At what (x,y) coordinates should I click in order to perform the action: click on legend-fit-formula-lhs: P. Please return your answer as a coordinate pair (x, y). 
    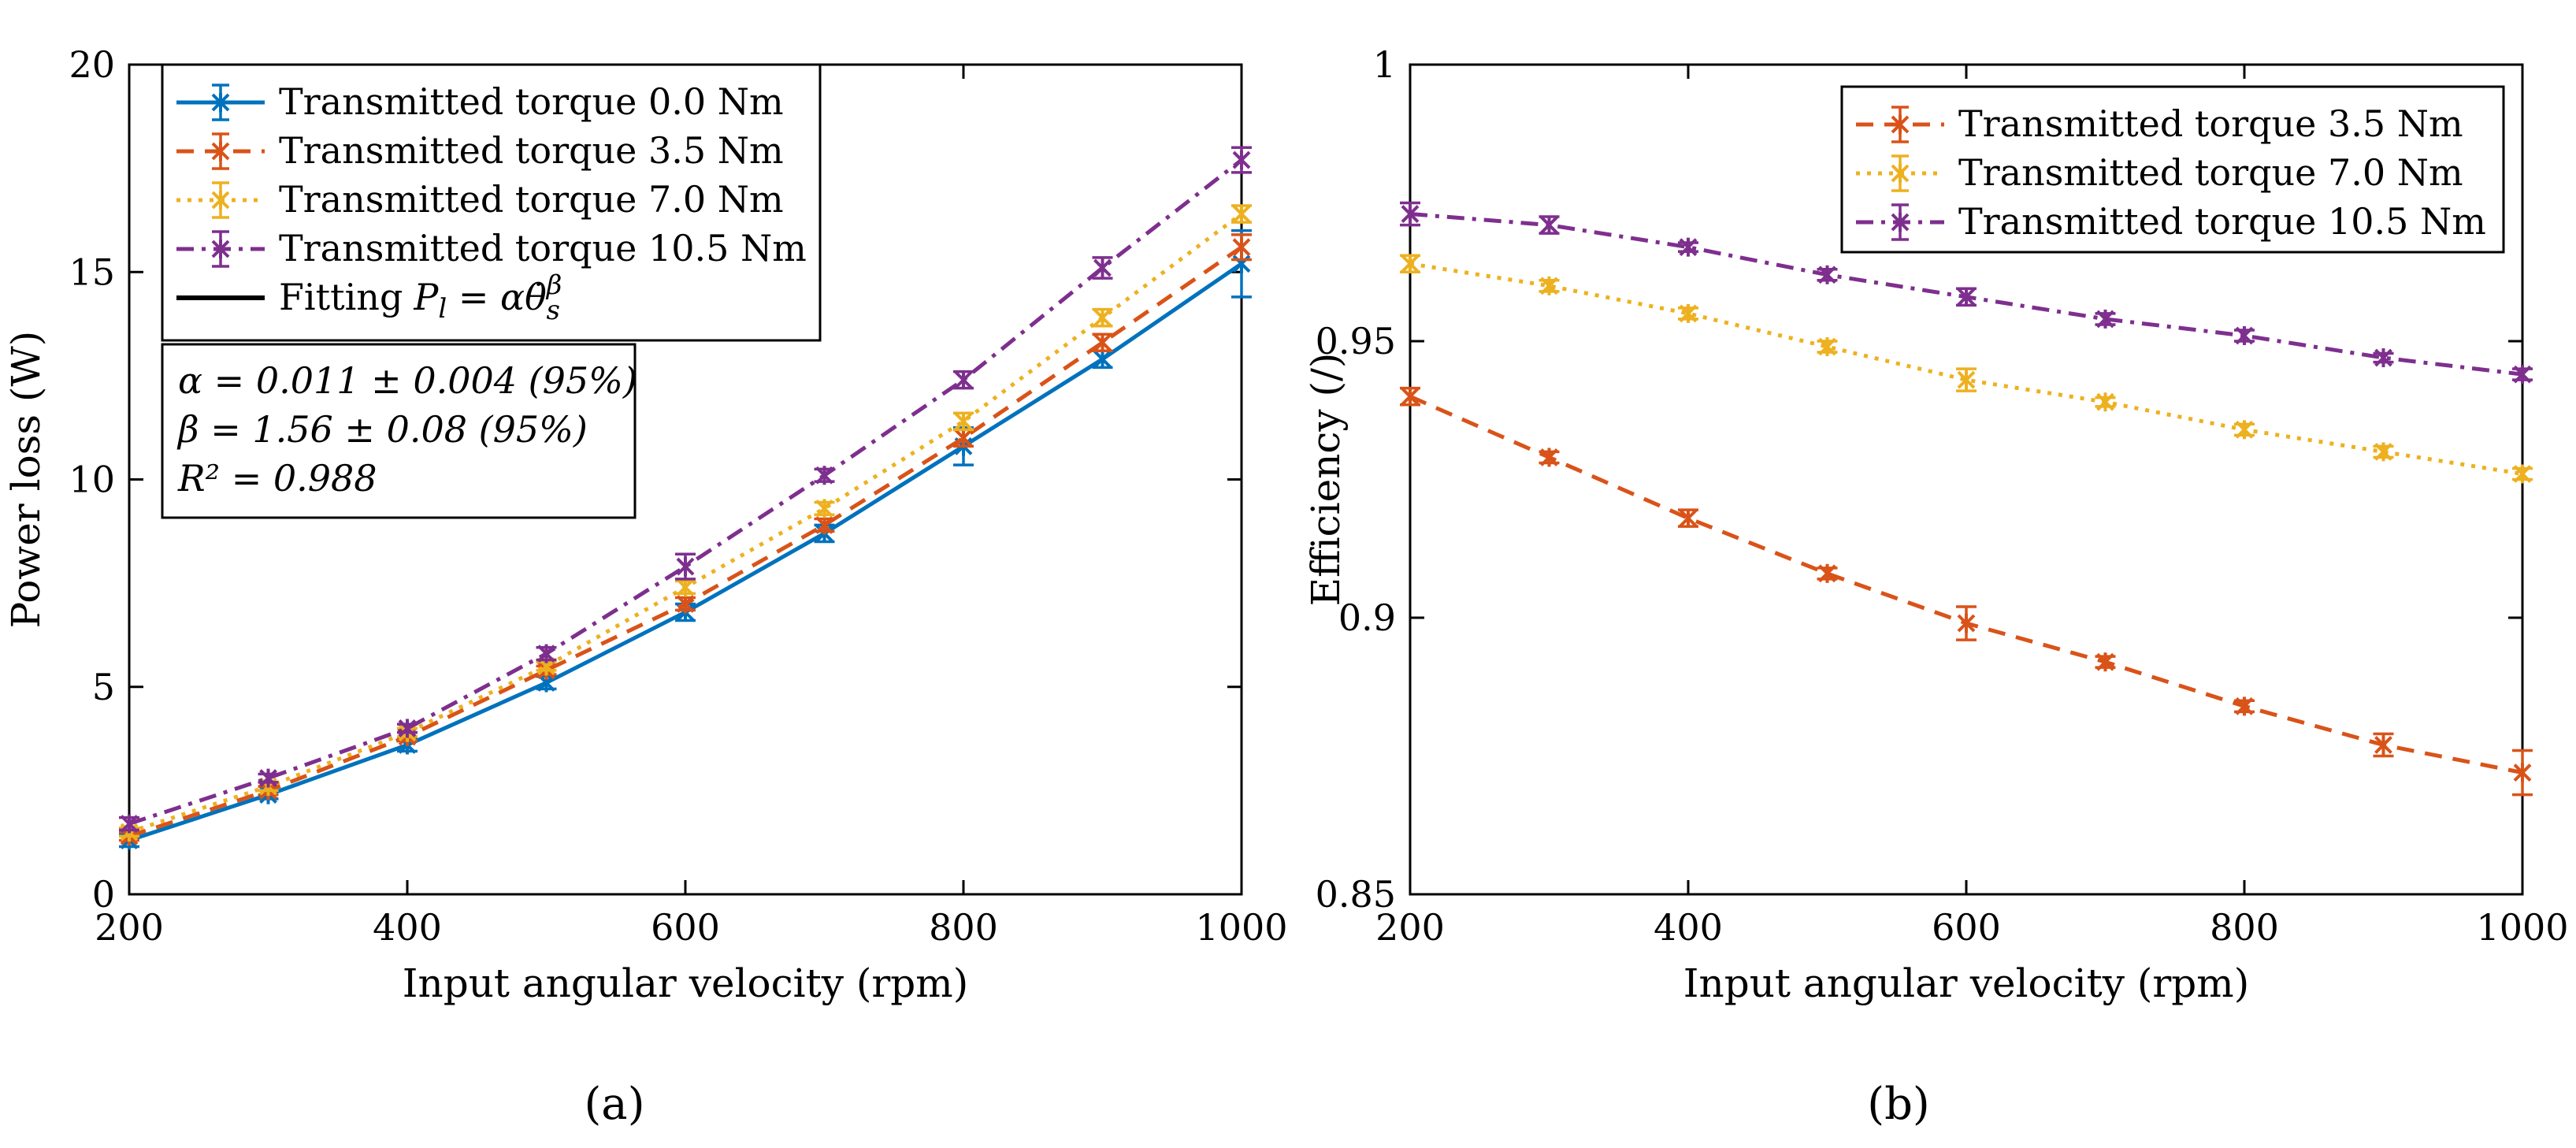
    Looking at the image, I should click on (426, 297).